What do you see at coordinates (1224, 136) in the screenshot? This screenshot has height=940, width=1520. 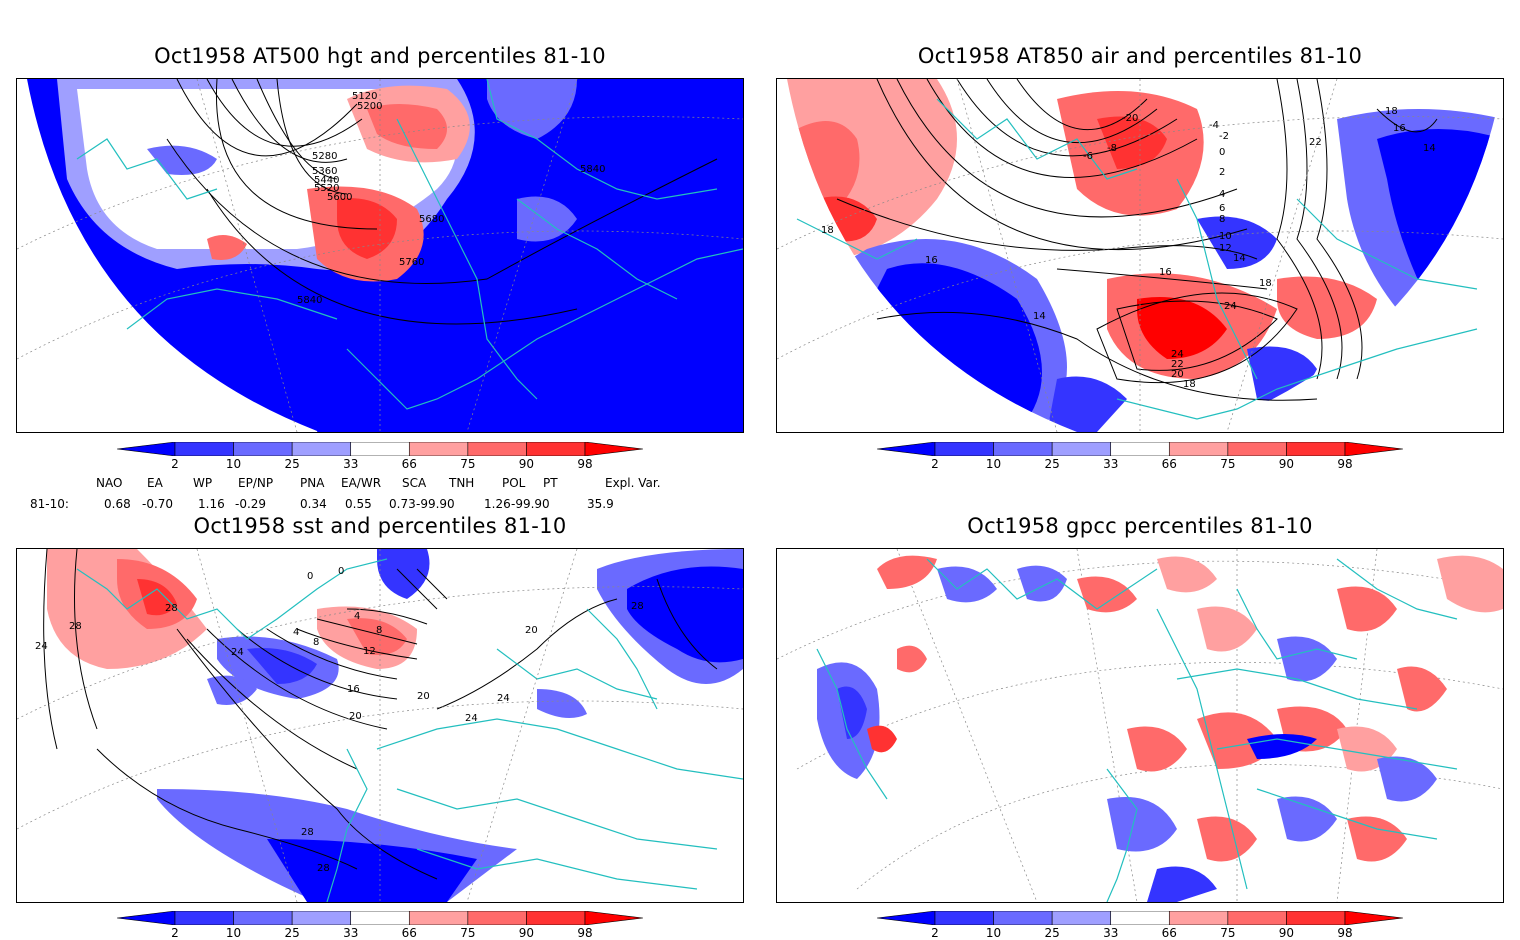 I see `contour-label: -2` at bounding box center [1224, 136].